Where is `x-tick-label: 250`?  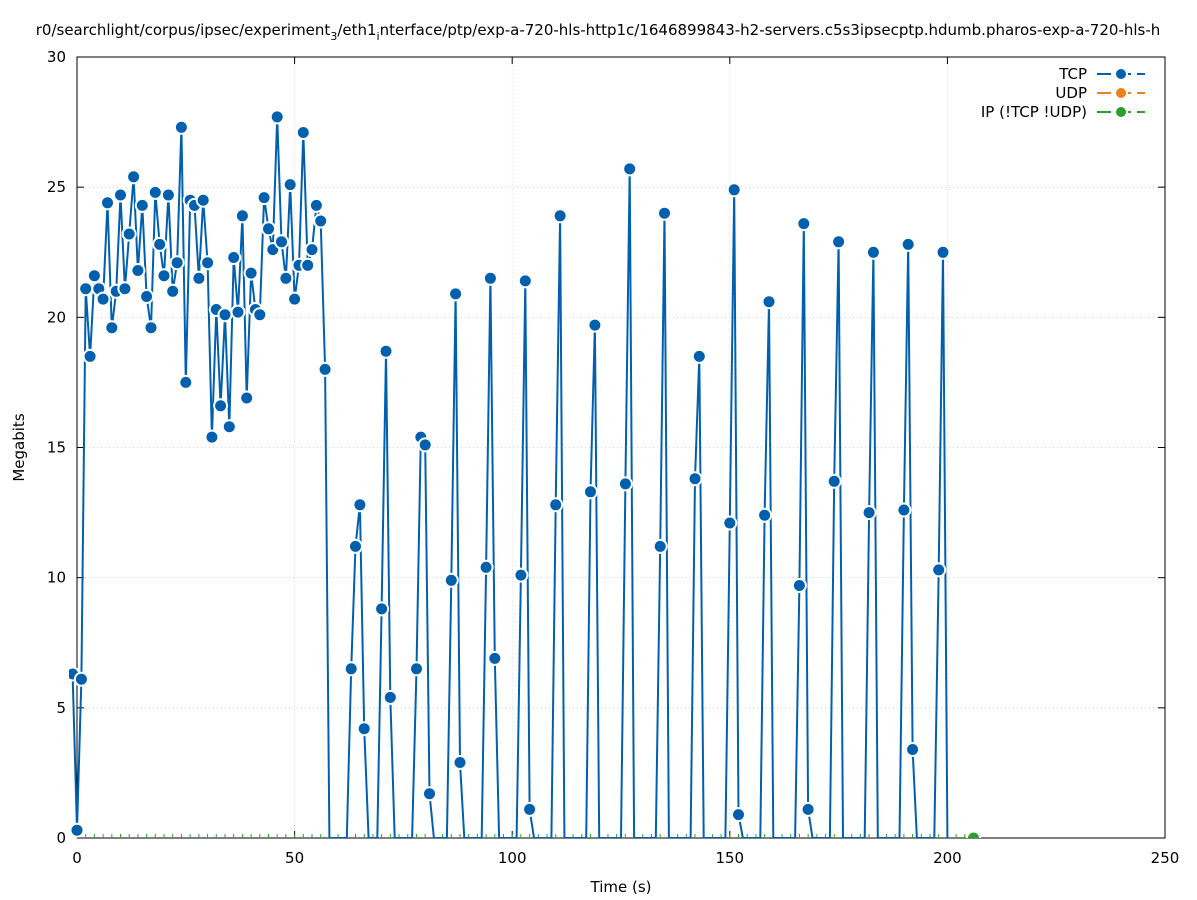
x-tick-label: 250 is located at coordinates (1165, 858).